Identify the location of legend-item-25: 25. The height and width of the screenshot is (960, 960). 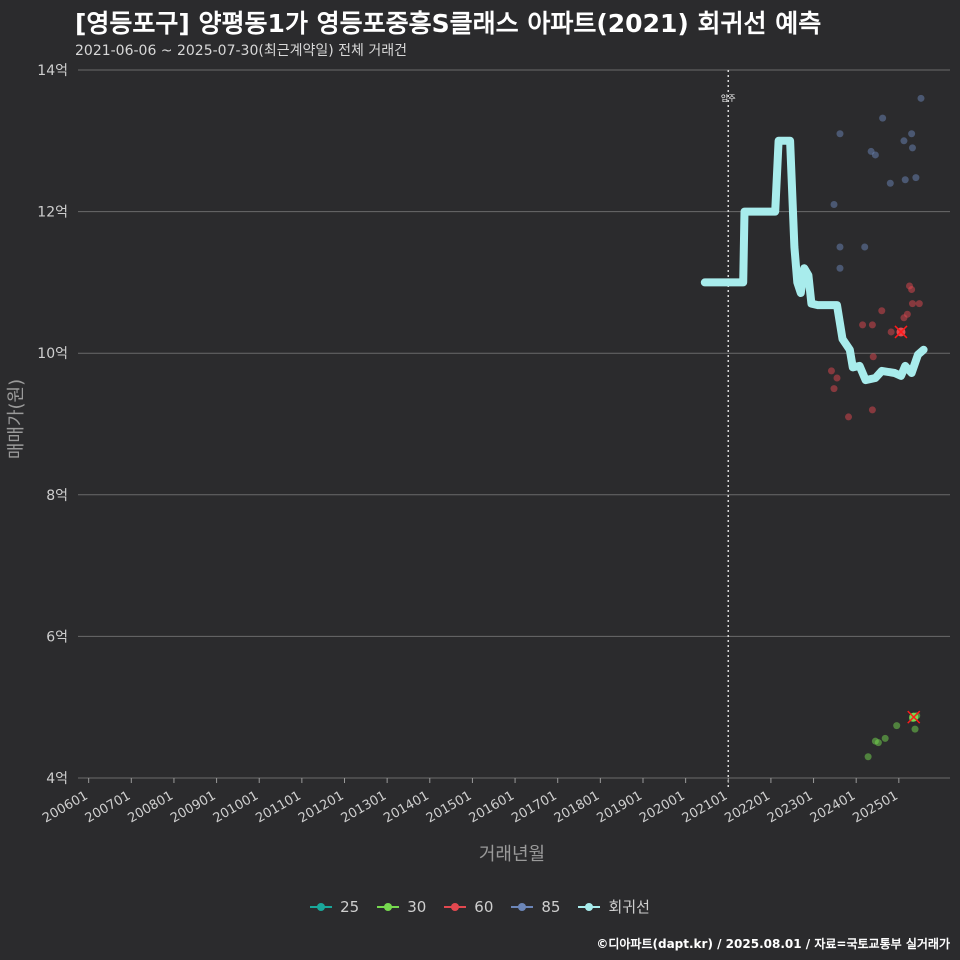
(334, 906).